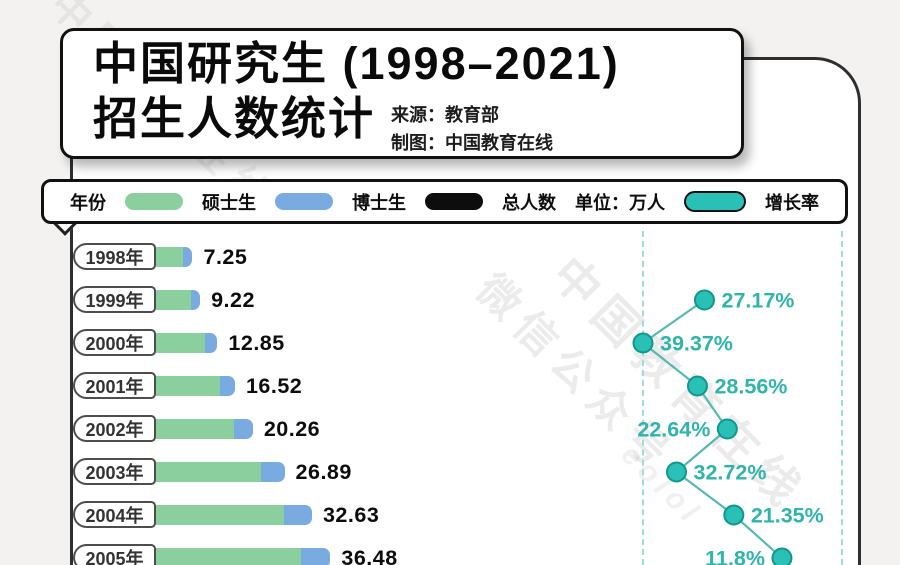 The height and width of the screenshot is (565, 900). I want to click on total-value-label: 20.26, so click(292, 429).